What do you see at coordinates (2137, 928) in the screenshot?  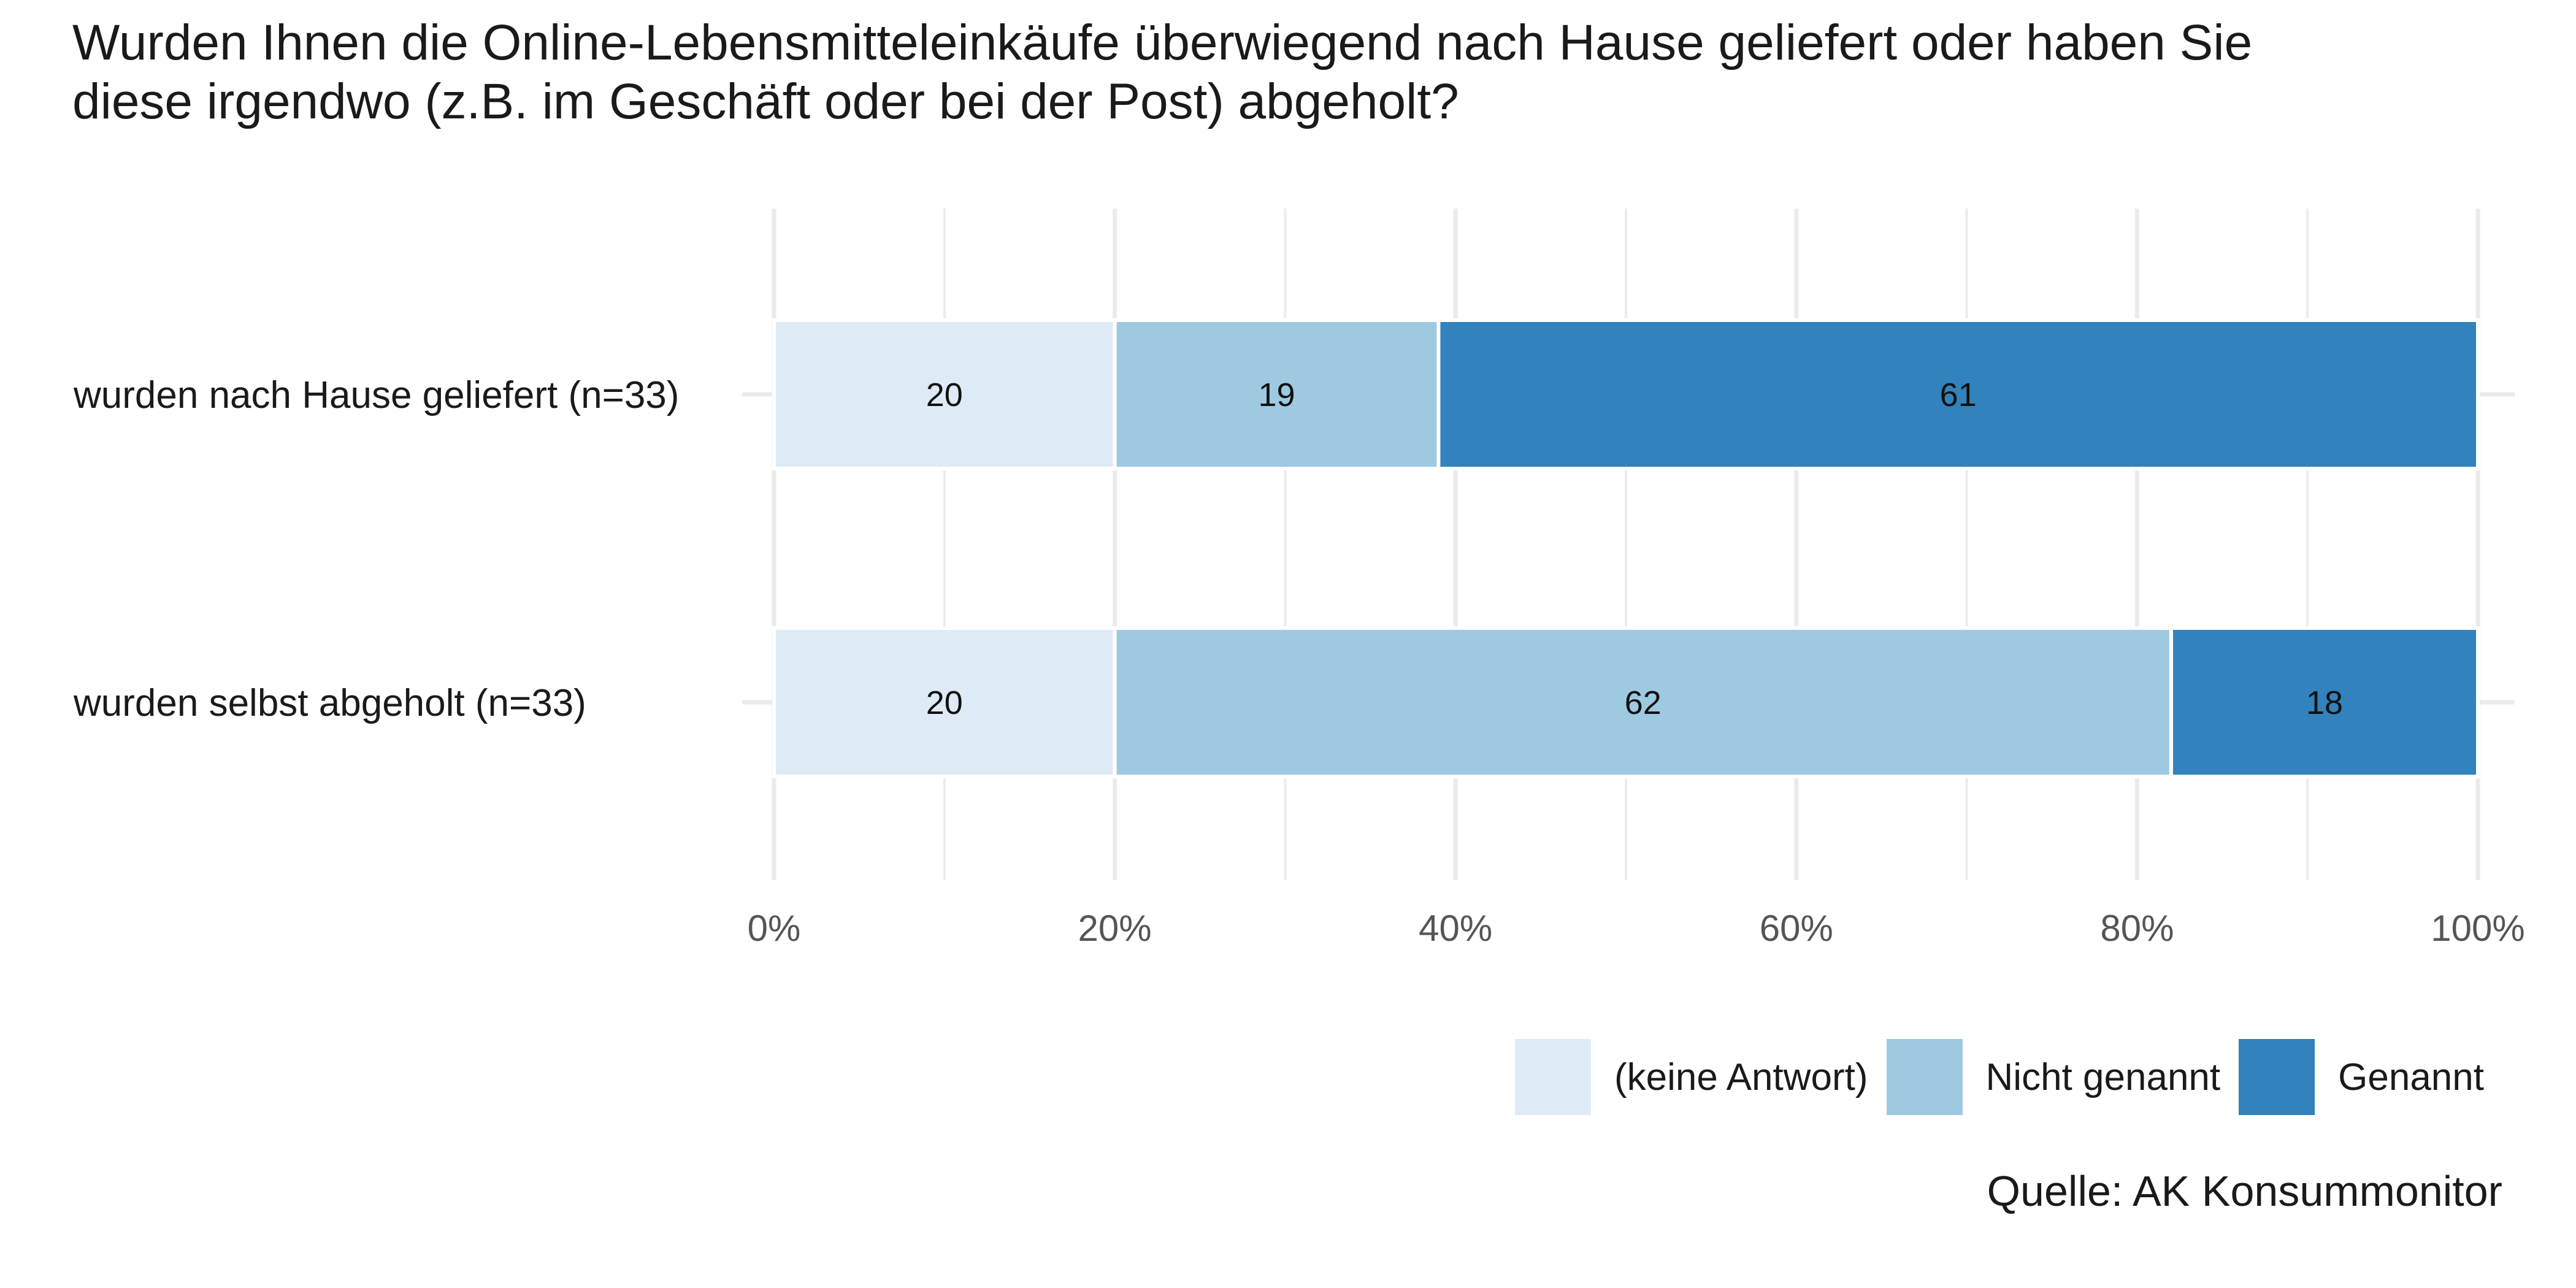 I see `x-tick-label: 80%` at bounding box center [2137, 928].